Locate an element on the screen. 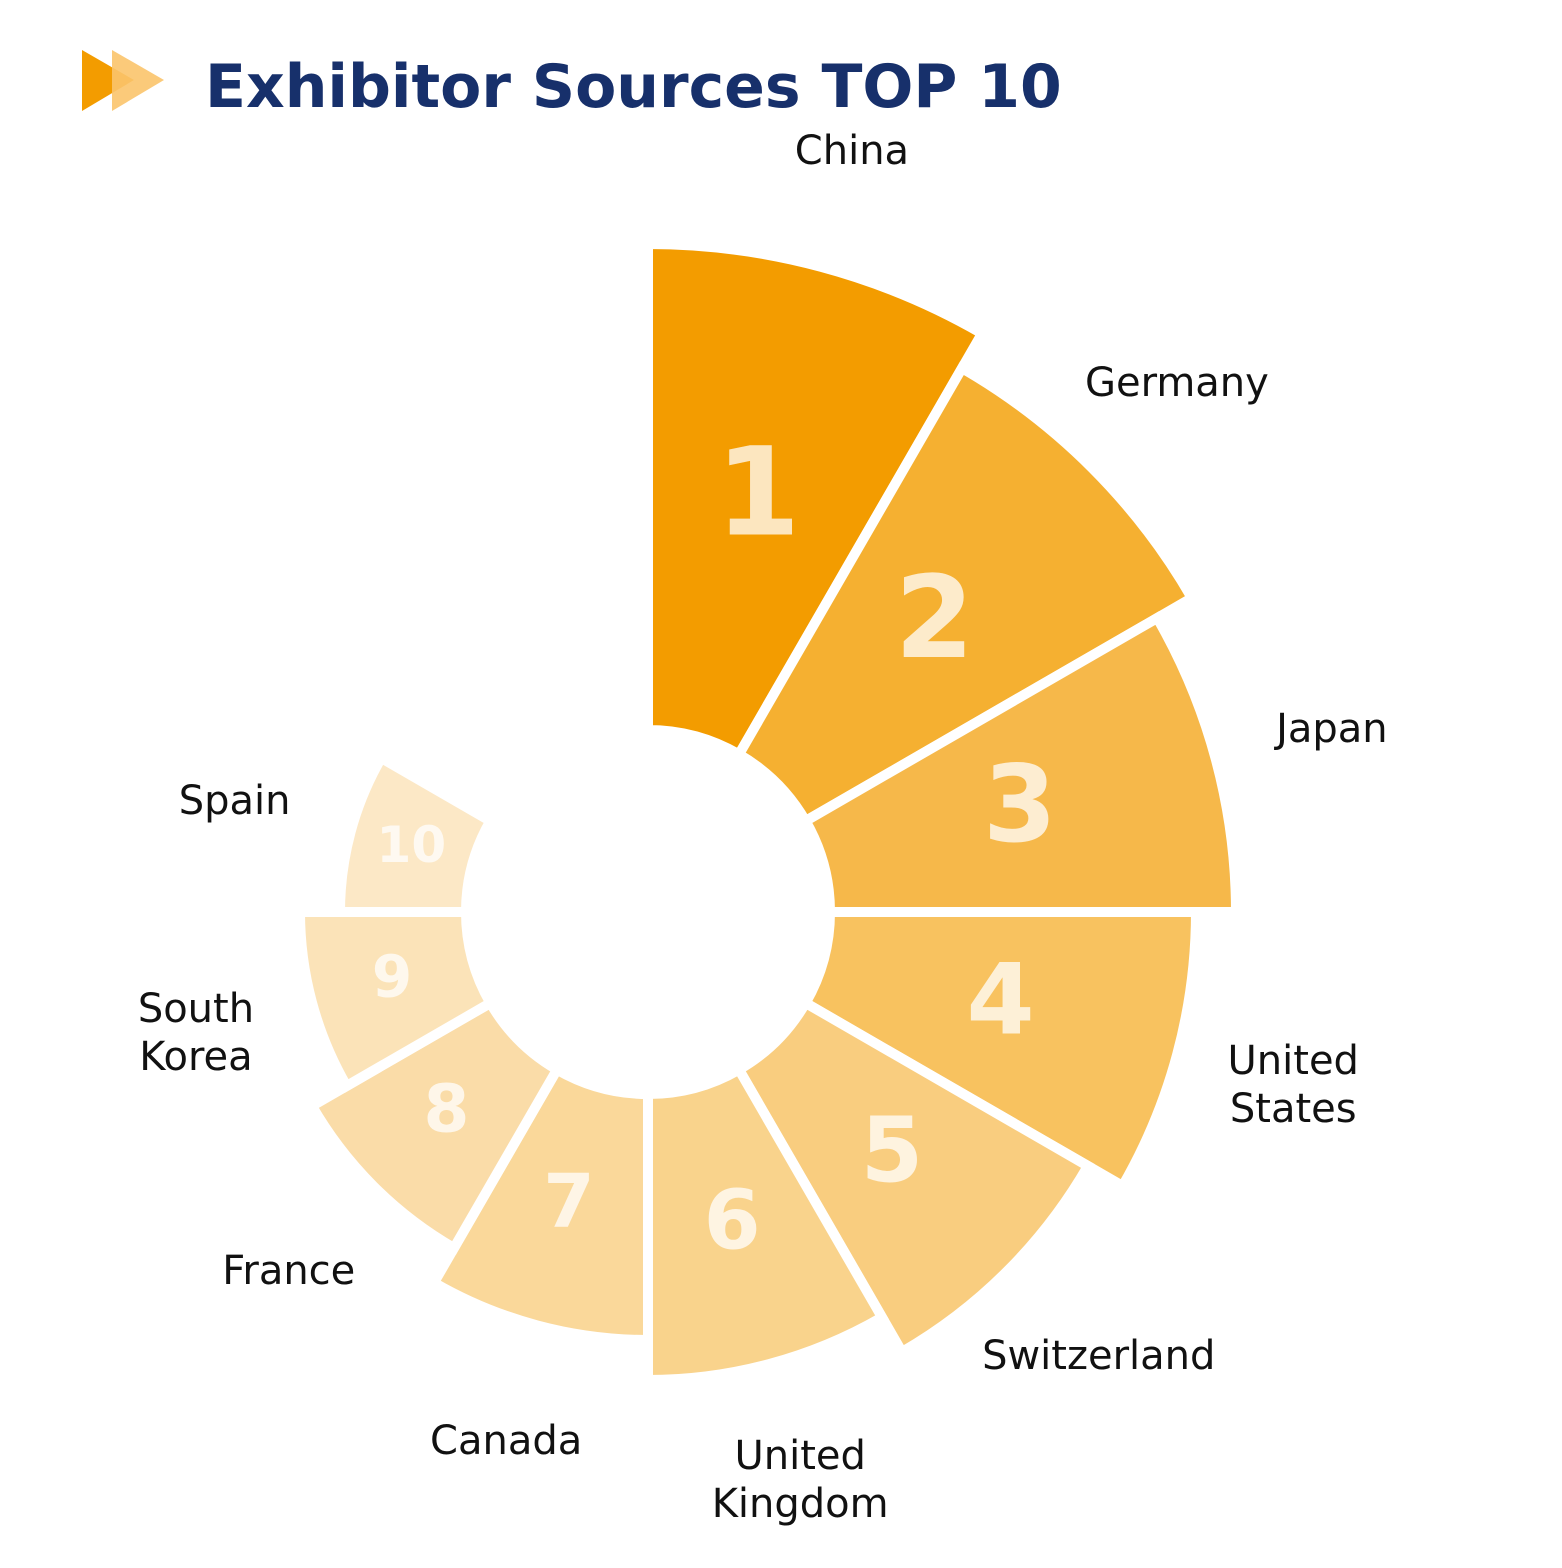 The width and height of the screenshot is (1562, 1568). rank-label: 6 is located at coordinates (732, 1220).